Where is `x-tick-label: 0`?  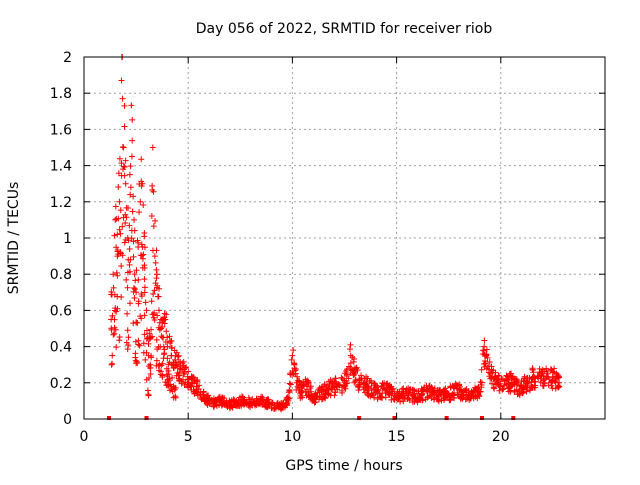 x-tick-label: 0 is located at coordinates (84, 437).